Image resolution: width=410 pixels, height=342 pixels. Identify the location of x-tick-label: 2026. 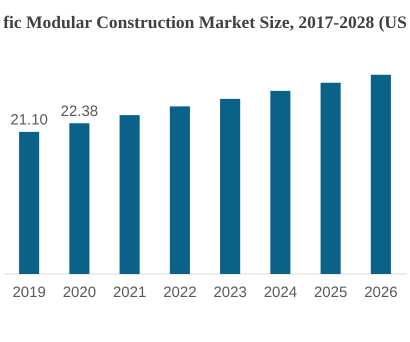
(381, 293).